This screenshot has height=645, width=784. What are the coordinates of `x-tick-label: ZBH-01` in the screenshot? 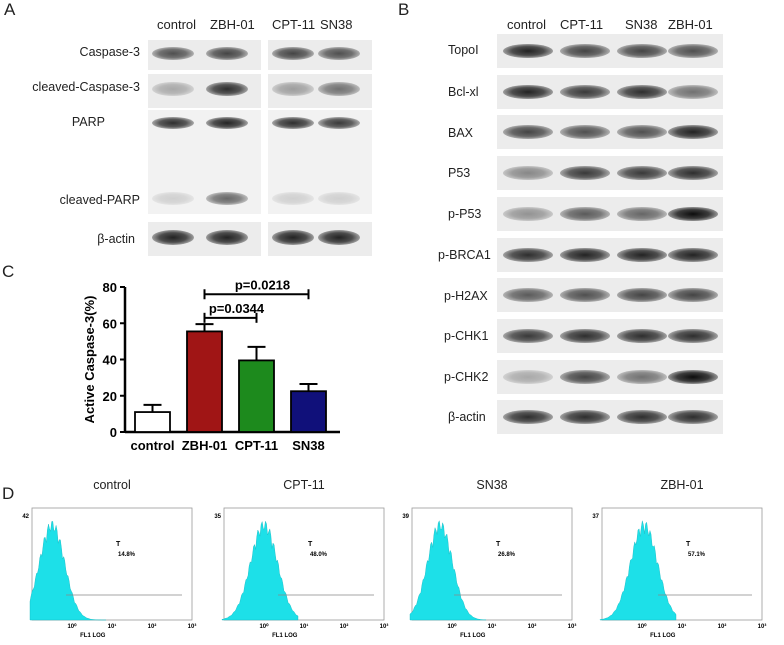 It's located at (205, 445).